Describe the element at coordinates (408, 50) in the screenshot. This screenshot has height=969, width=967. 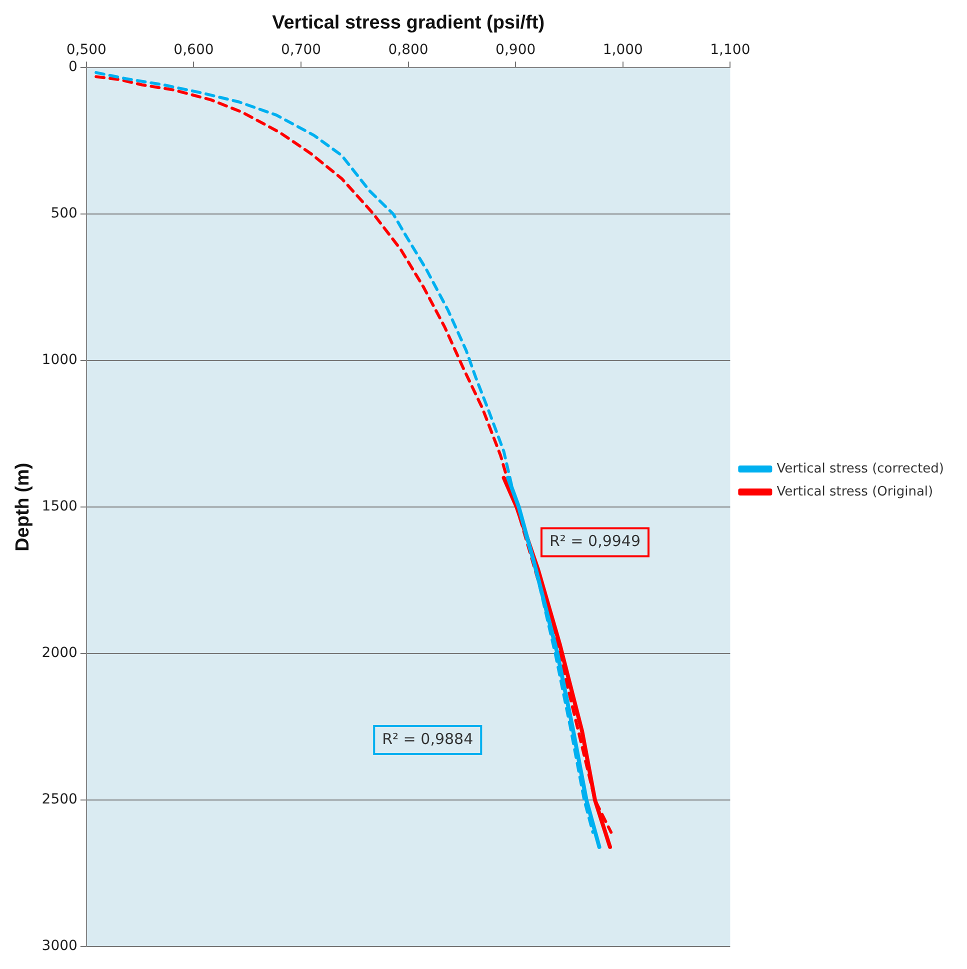
I see `x-tick-label: 0,800` at that location.